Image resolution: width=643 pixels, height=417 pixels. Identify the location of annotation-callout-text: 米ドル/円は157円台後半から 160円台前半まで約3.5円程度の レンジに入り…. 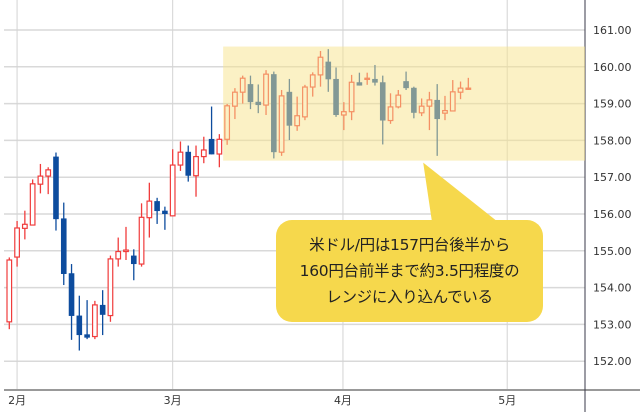
(409, 271).